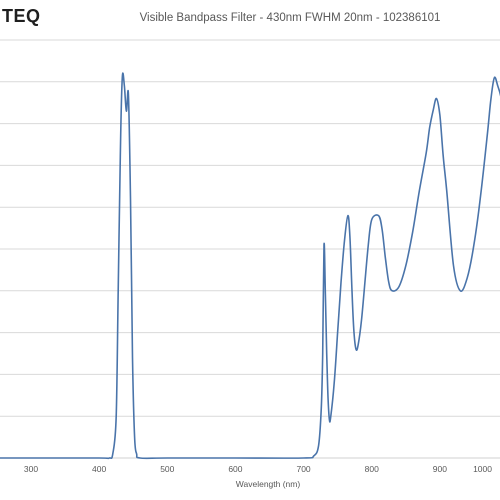 Image resolution: width=500 pixels, height=500 pixels. I want to click on x-tick-label: 900, so click(440, 469).